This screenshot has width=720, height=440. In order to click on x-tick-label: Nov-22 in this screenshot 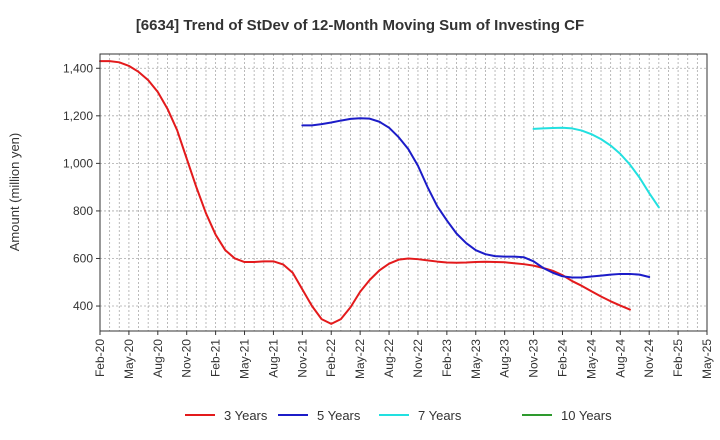, I will do `click(418, 358)`.